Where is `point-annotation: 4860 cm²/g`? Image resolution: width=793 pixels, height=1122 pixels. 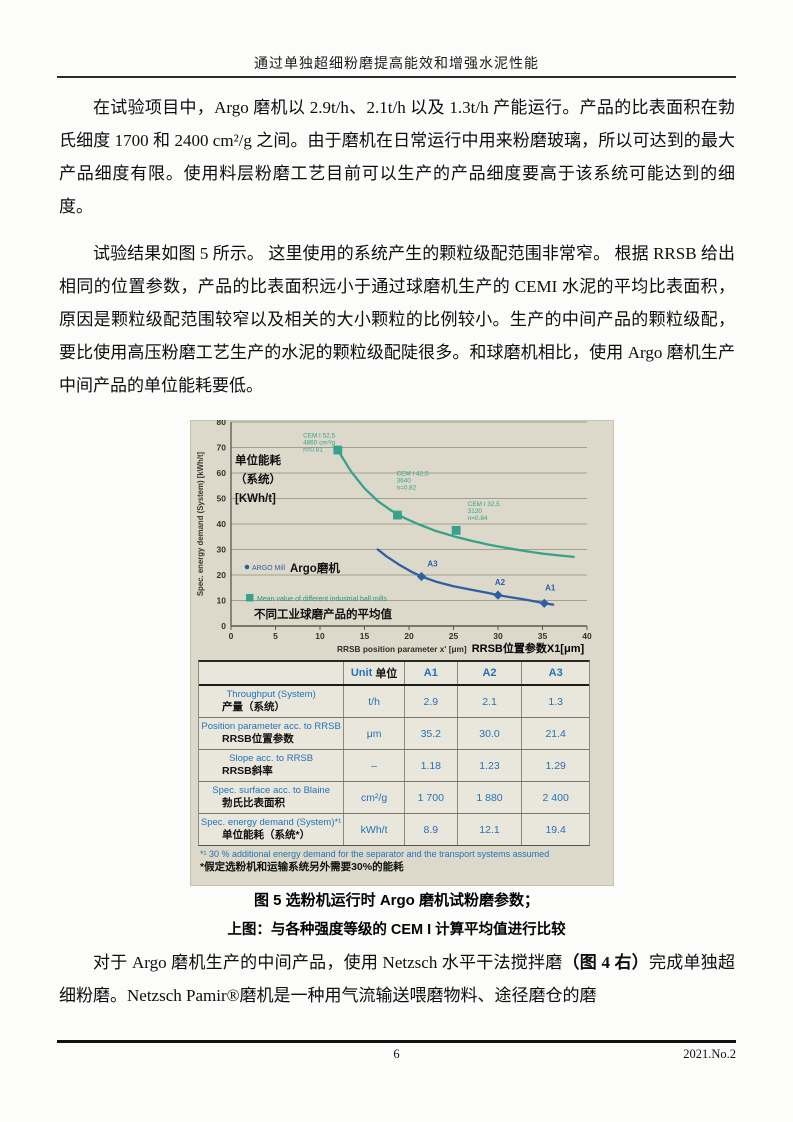 point-annotation: 4860 cm²/g is located at coordinates (319, 442).